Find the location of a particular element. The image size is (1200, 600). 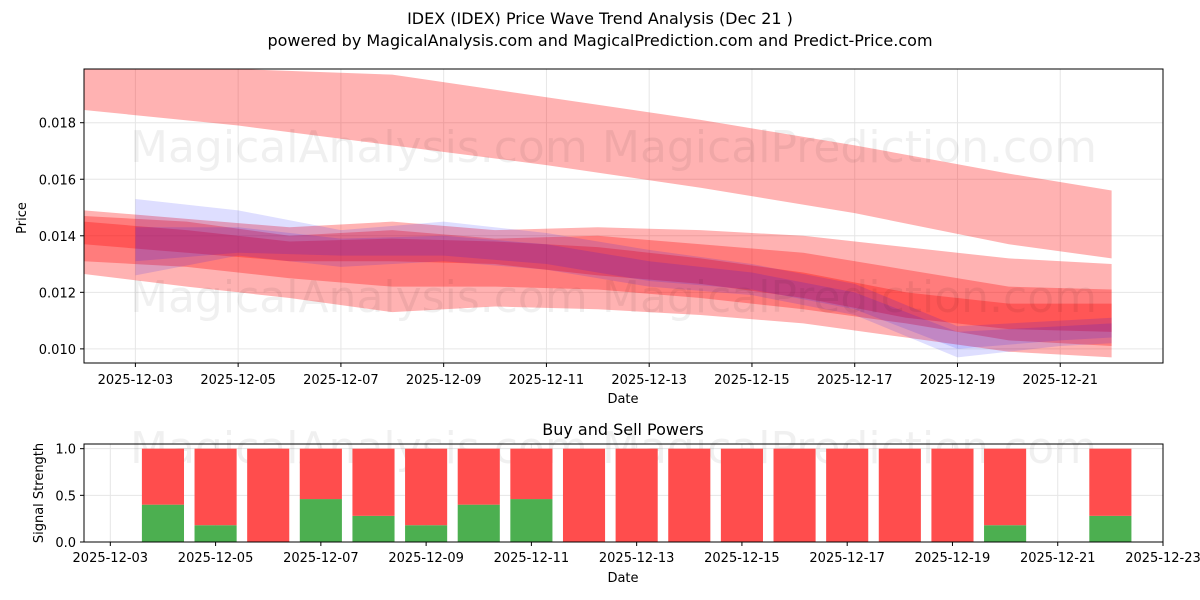

watermark-prediction: MagicalPrediction.com is located at coordinates (849, 147).